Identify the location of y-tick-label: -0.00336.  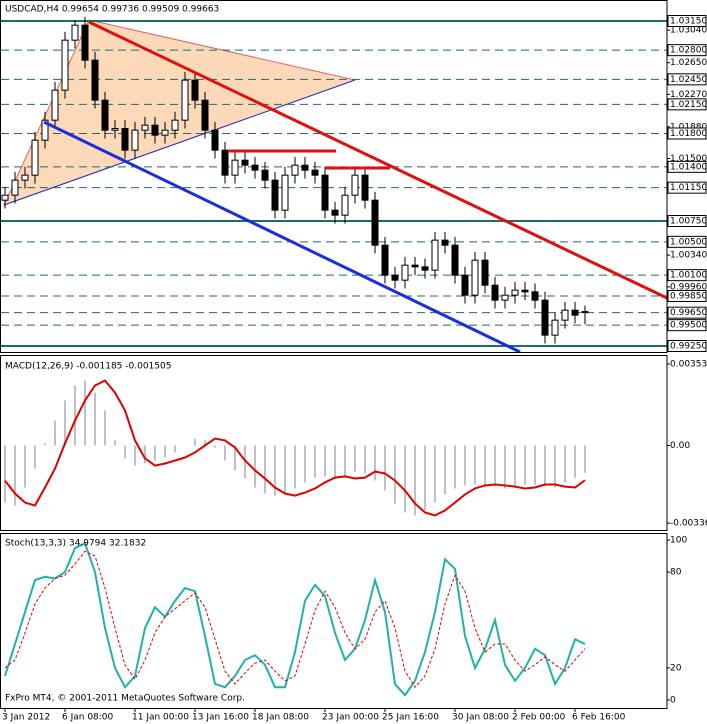
(688, 524).